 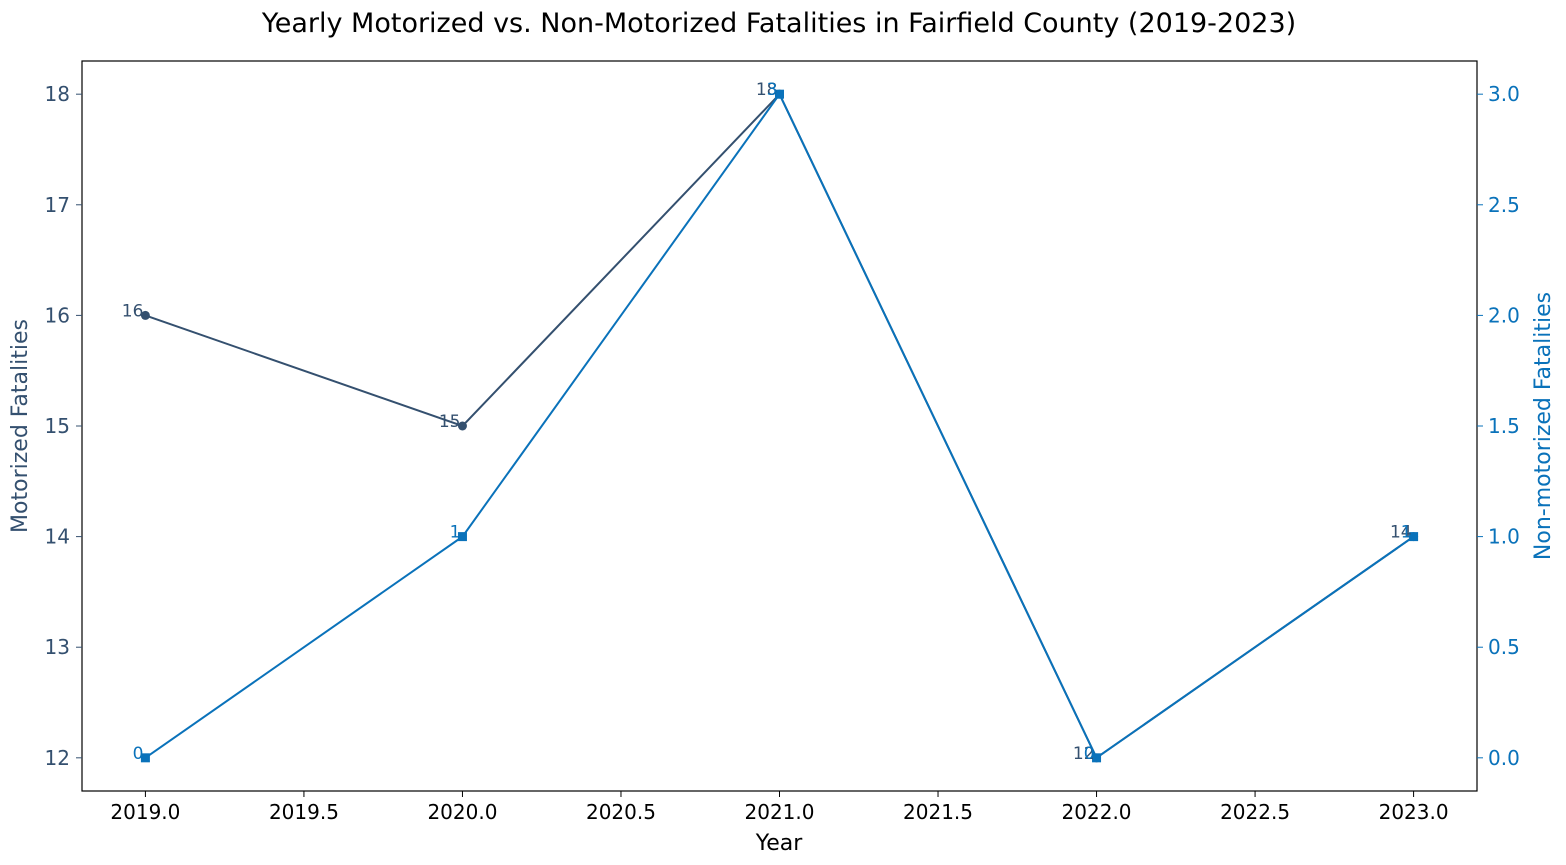 I want to click on motorized-data-label: 14, so click(x=1401, y=533).